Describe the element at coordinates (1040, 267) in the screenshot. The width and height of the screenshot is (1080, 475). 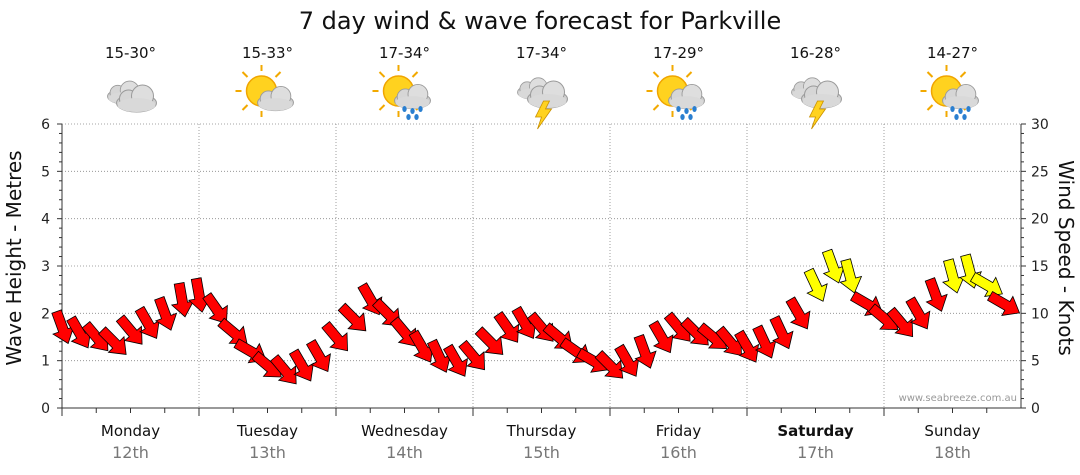
I see `right-tick-label: 15` at that location.